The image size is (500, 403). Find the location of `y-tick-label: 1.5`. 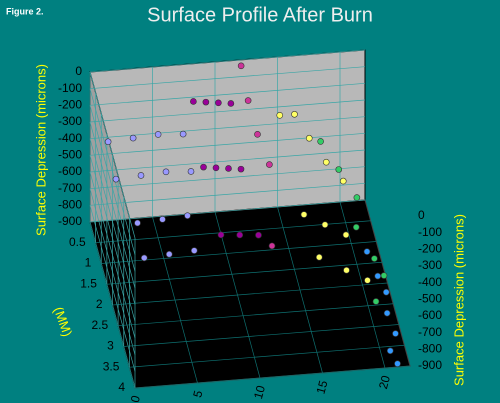

y-tick-label: 1.5 is located at coordinates (88, 283).